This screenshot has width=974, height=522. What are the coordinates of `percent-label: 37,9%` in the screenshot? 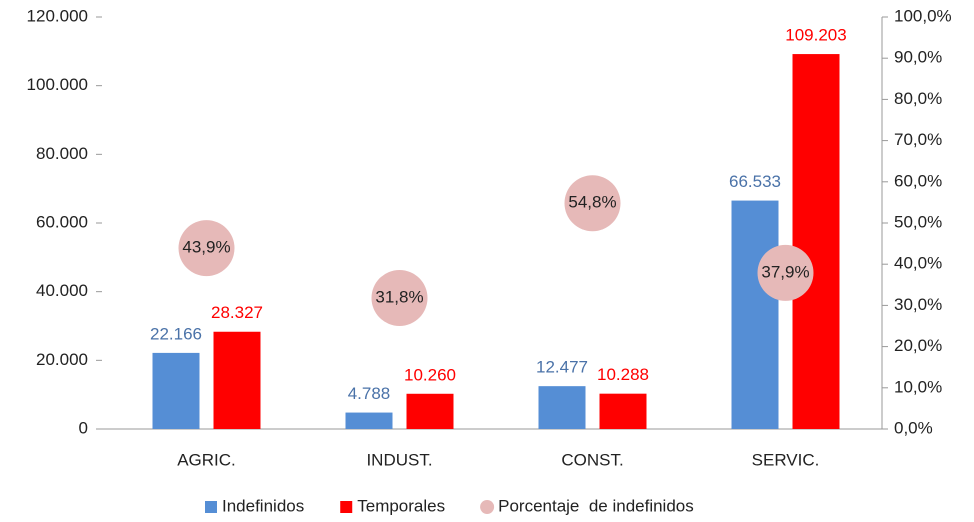 It's located at (785, 271).